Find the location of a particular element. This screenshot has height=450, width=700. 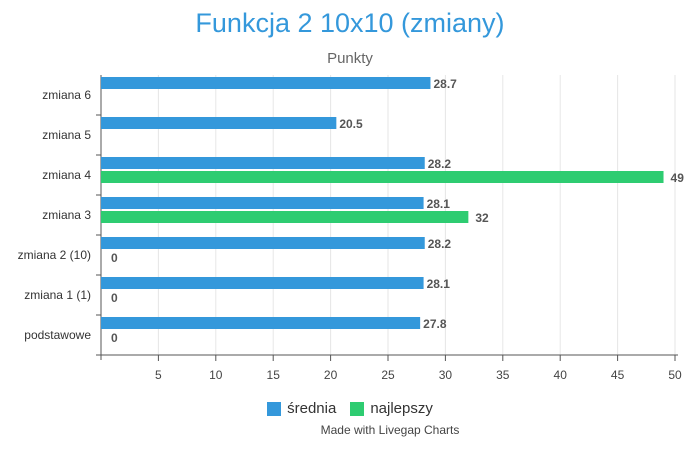

credit-text: Made with Livegap Charts is located at coordinates (390, 430).